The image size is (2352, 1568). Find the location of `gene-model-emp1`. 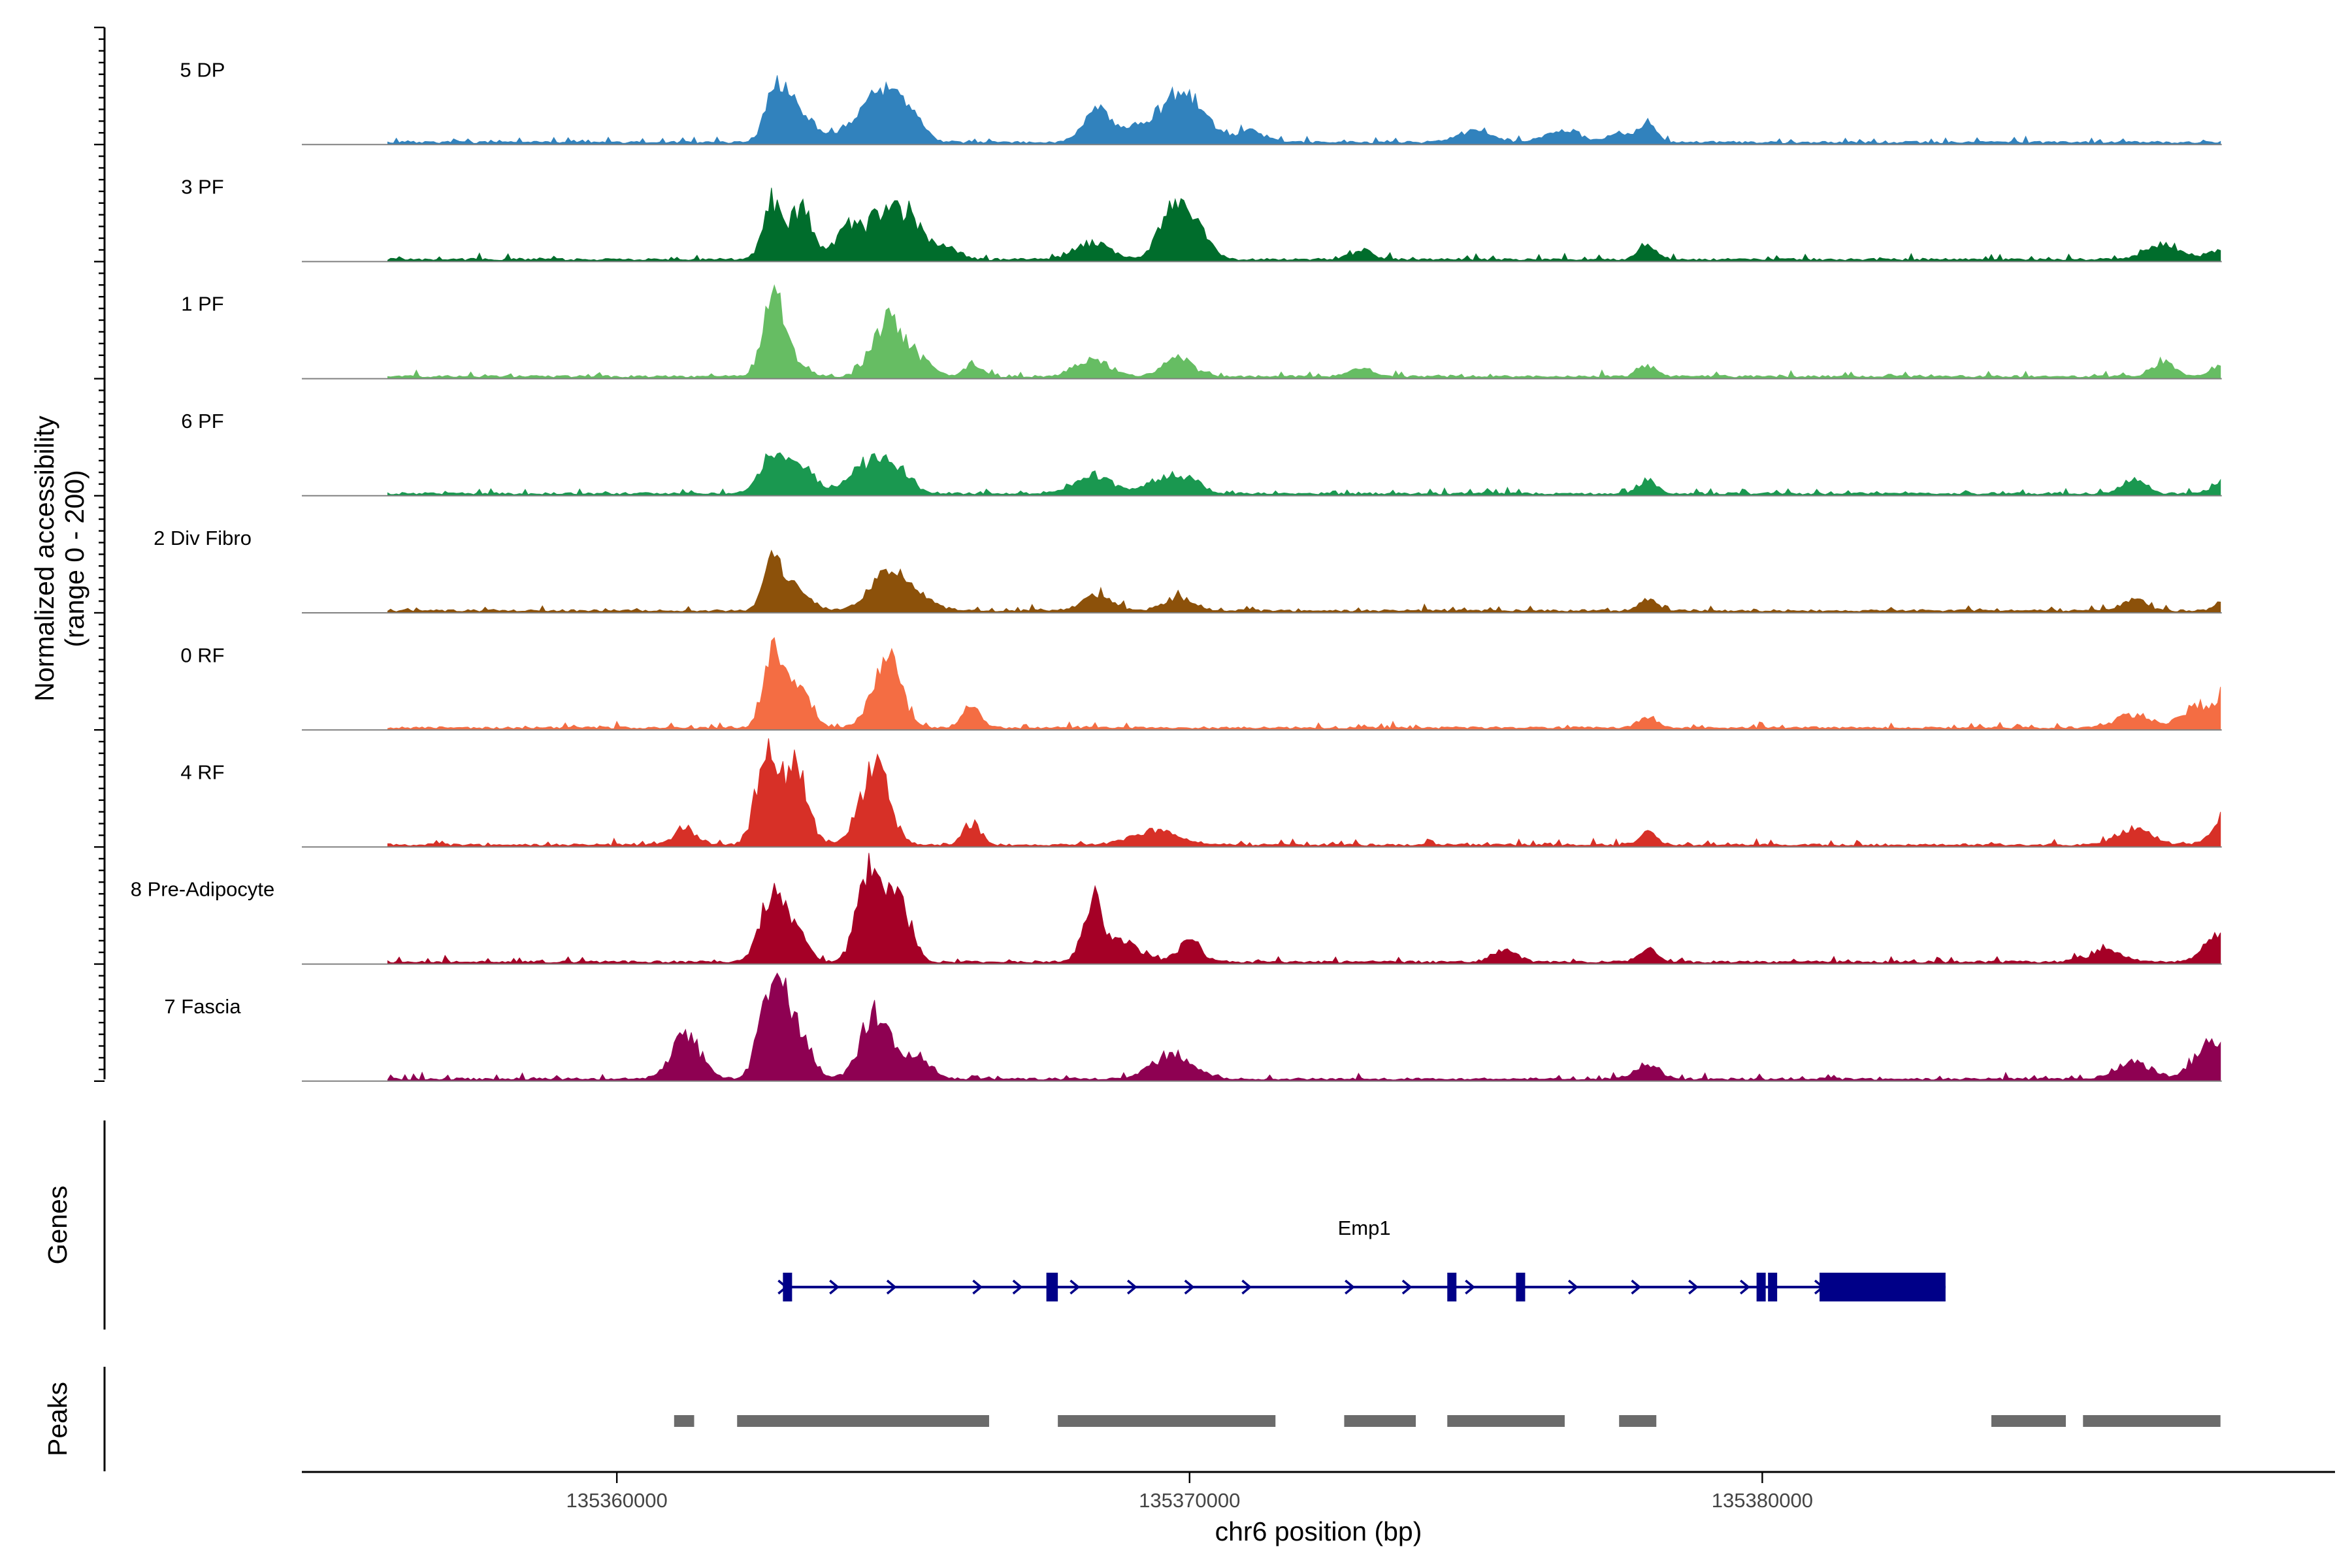

gene-model-emp1 is located at coordinates (1361, 1287).